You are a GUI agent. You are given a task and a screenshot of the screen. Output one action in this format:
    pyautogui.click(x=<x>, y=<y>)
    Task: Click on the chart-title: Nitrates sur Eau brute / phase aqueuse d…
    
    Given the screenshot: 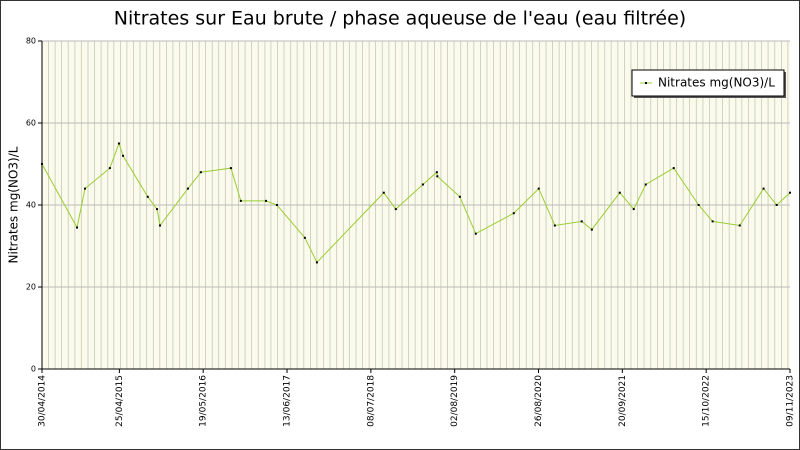 What is the action you would take?
    pyautogui.click(x=400, y=19)
    